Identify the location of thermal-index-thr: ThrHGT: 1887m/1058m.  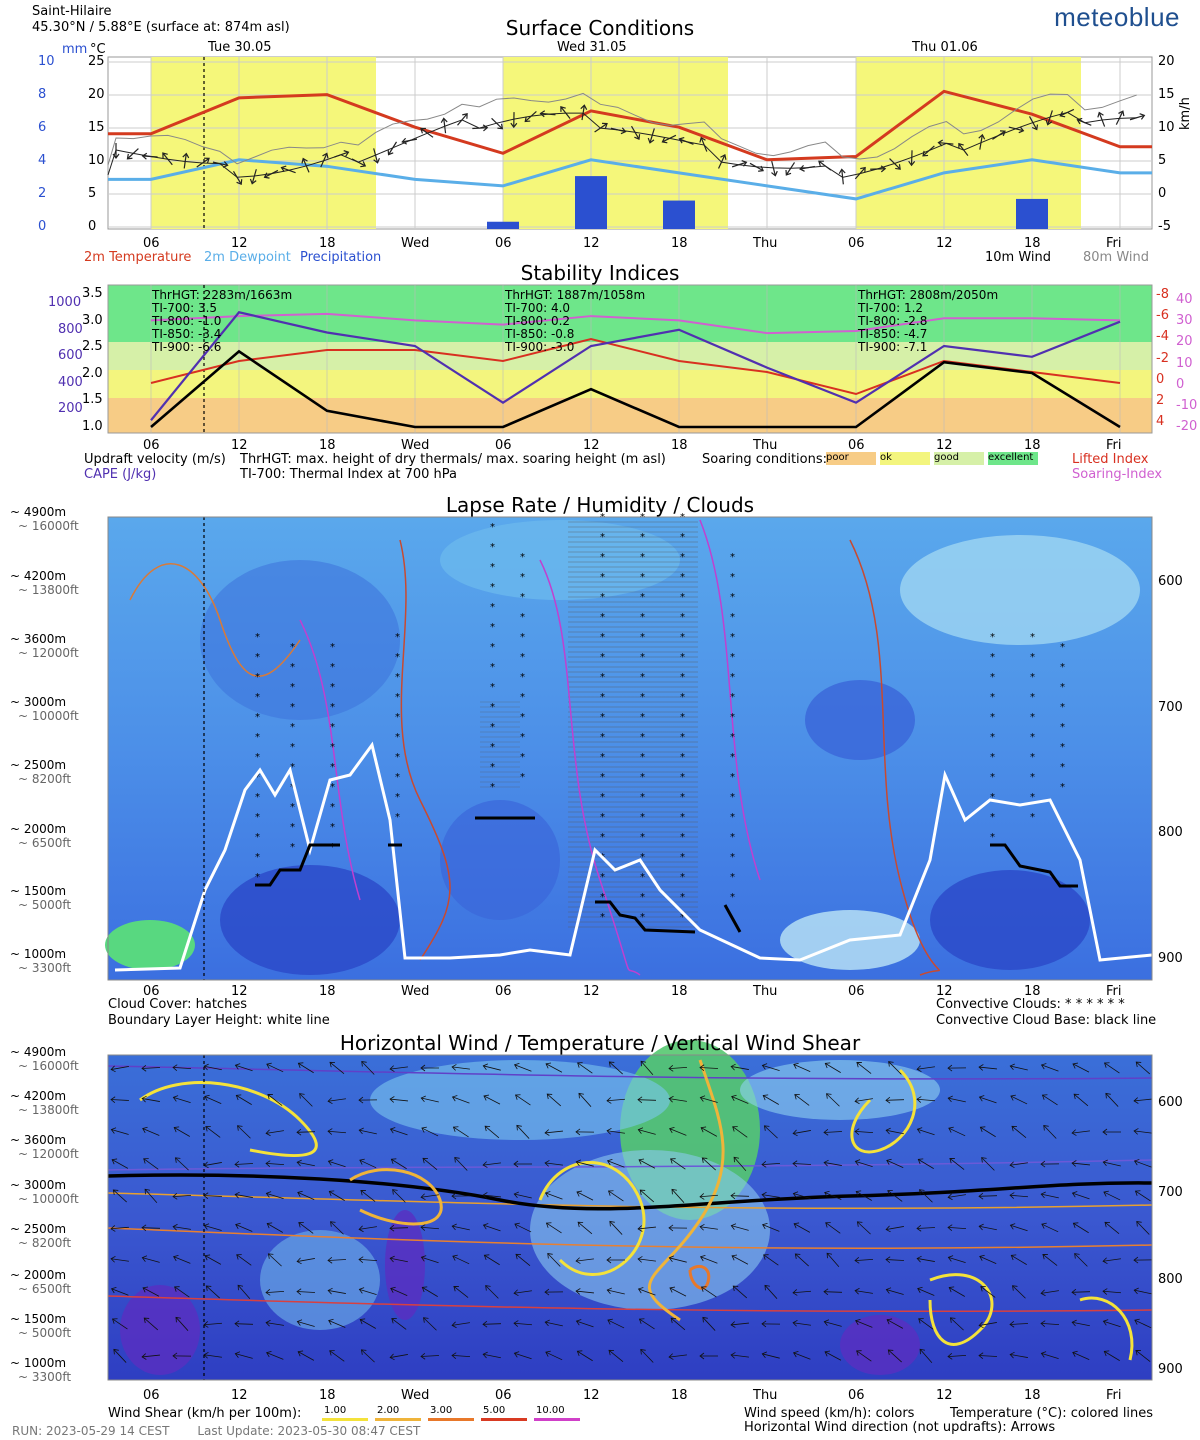
(575, 295).